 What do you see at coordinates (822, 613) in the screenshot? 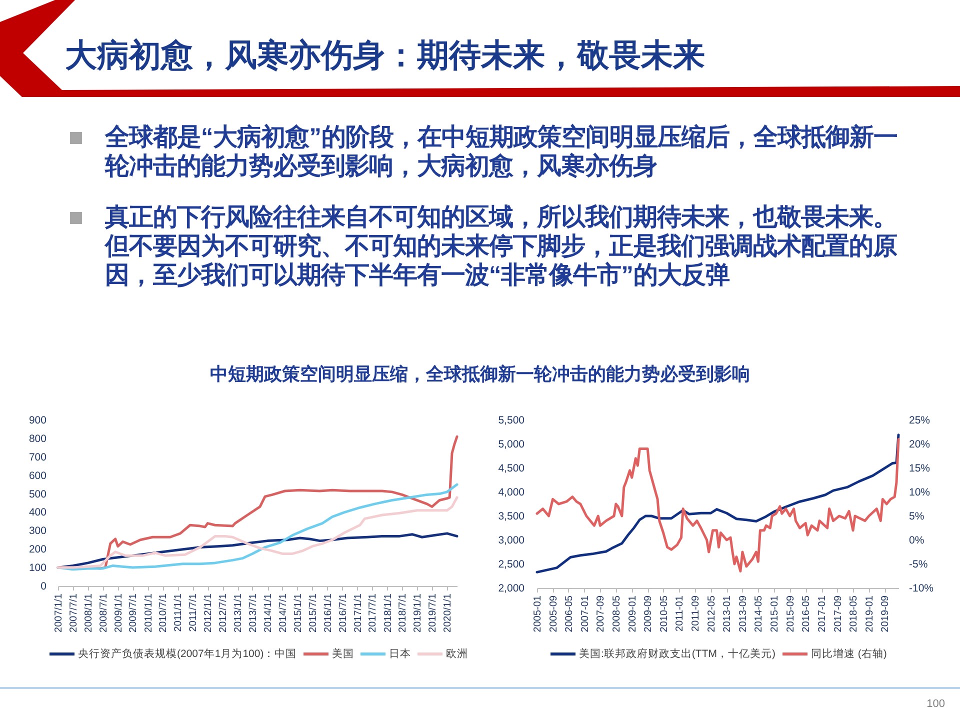
I see `x-tick-label: 2017-01` at bounding box center [822, 613].